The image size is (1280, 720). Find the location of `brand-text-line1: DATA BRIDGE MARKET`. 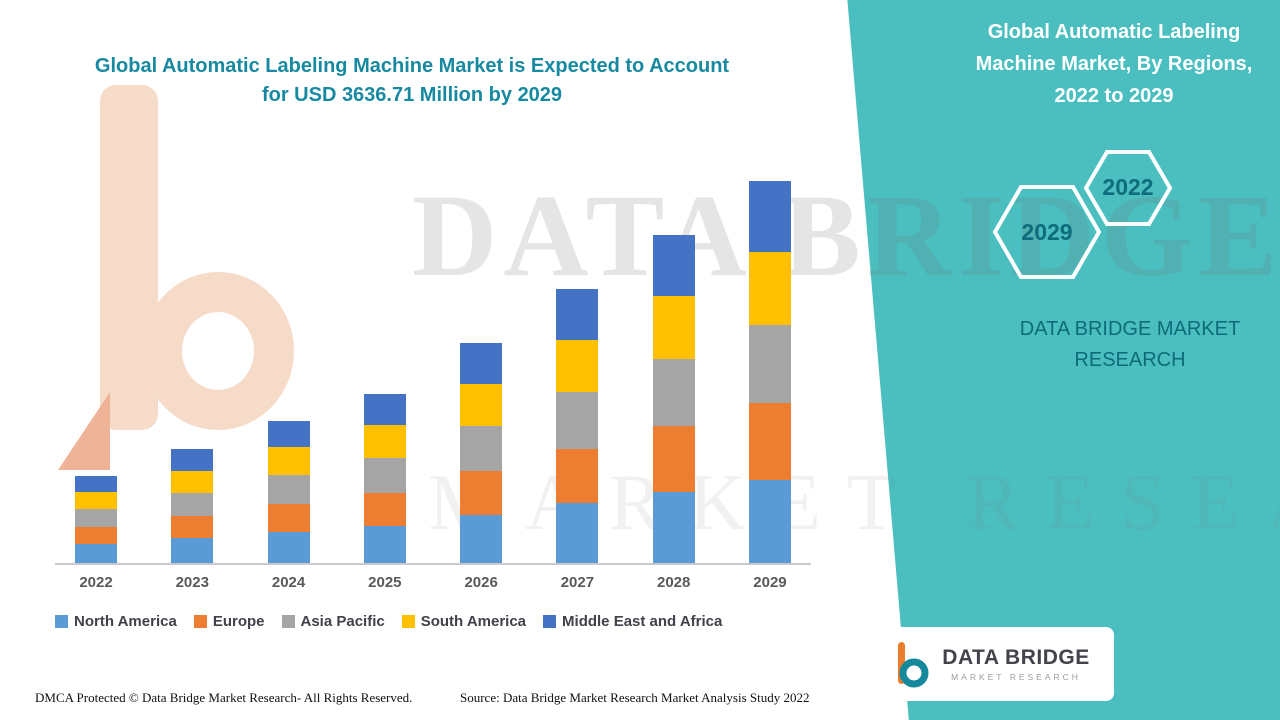

brand-text-line1: DATA BRIDGE MARKET is located at coordinates (1130, 329).